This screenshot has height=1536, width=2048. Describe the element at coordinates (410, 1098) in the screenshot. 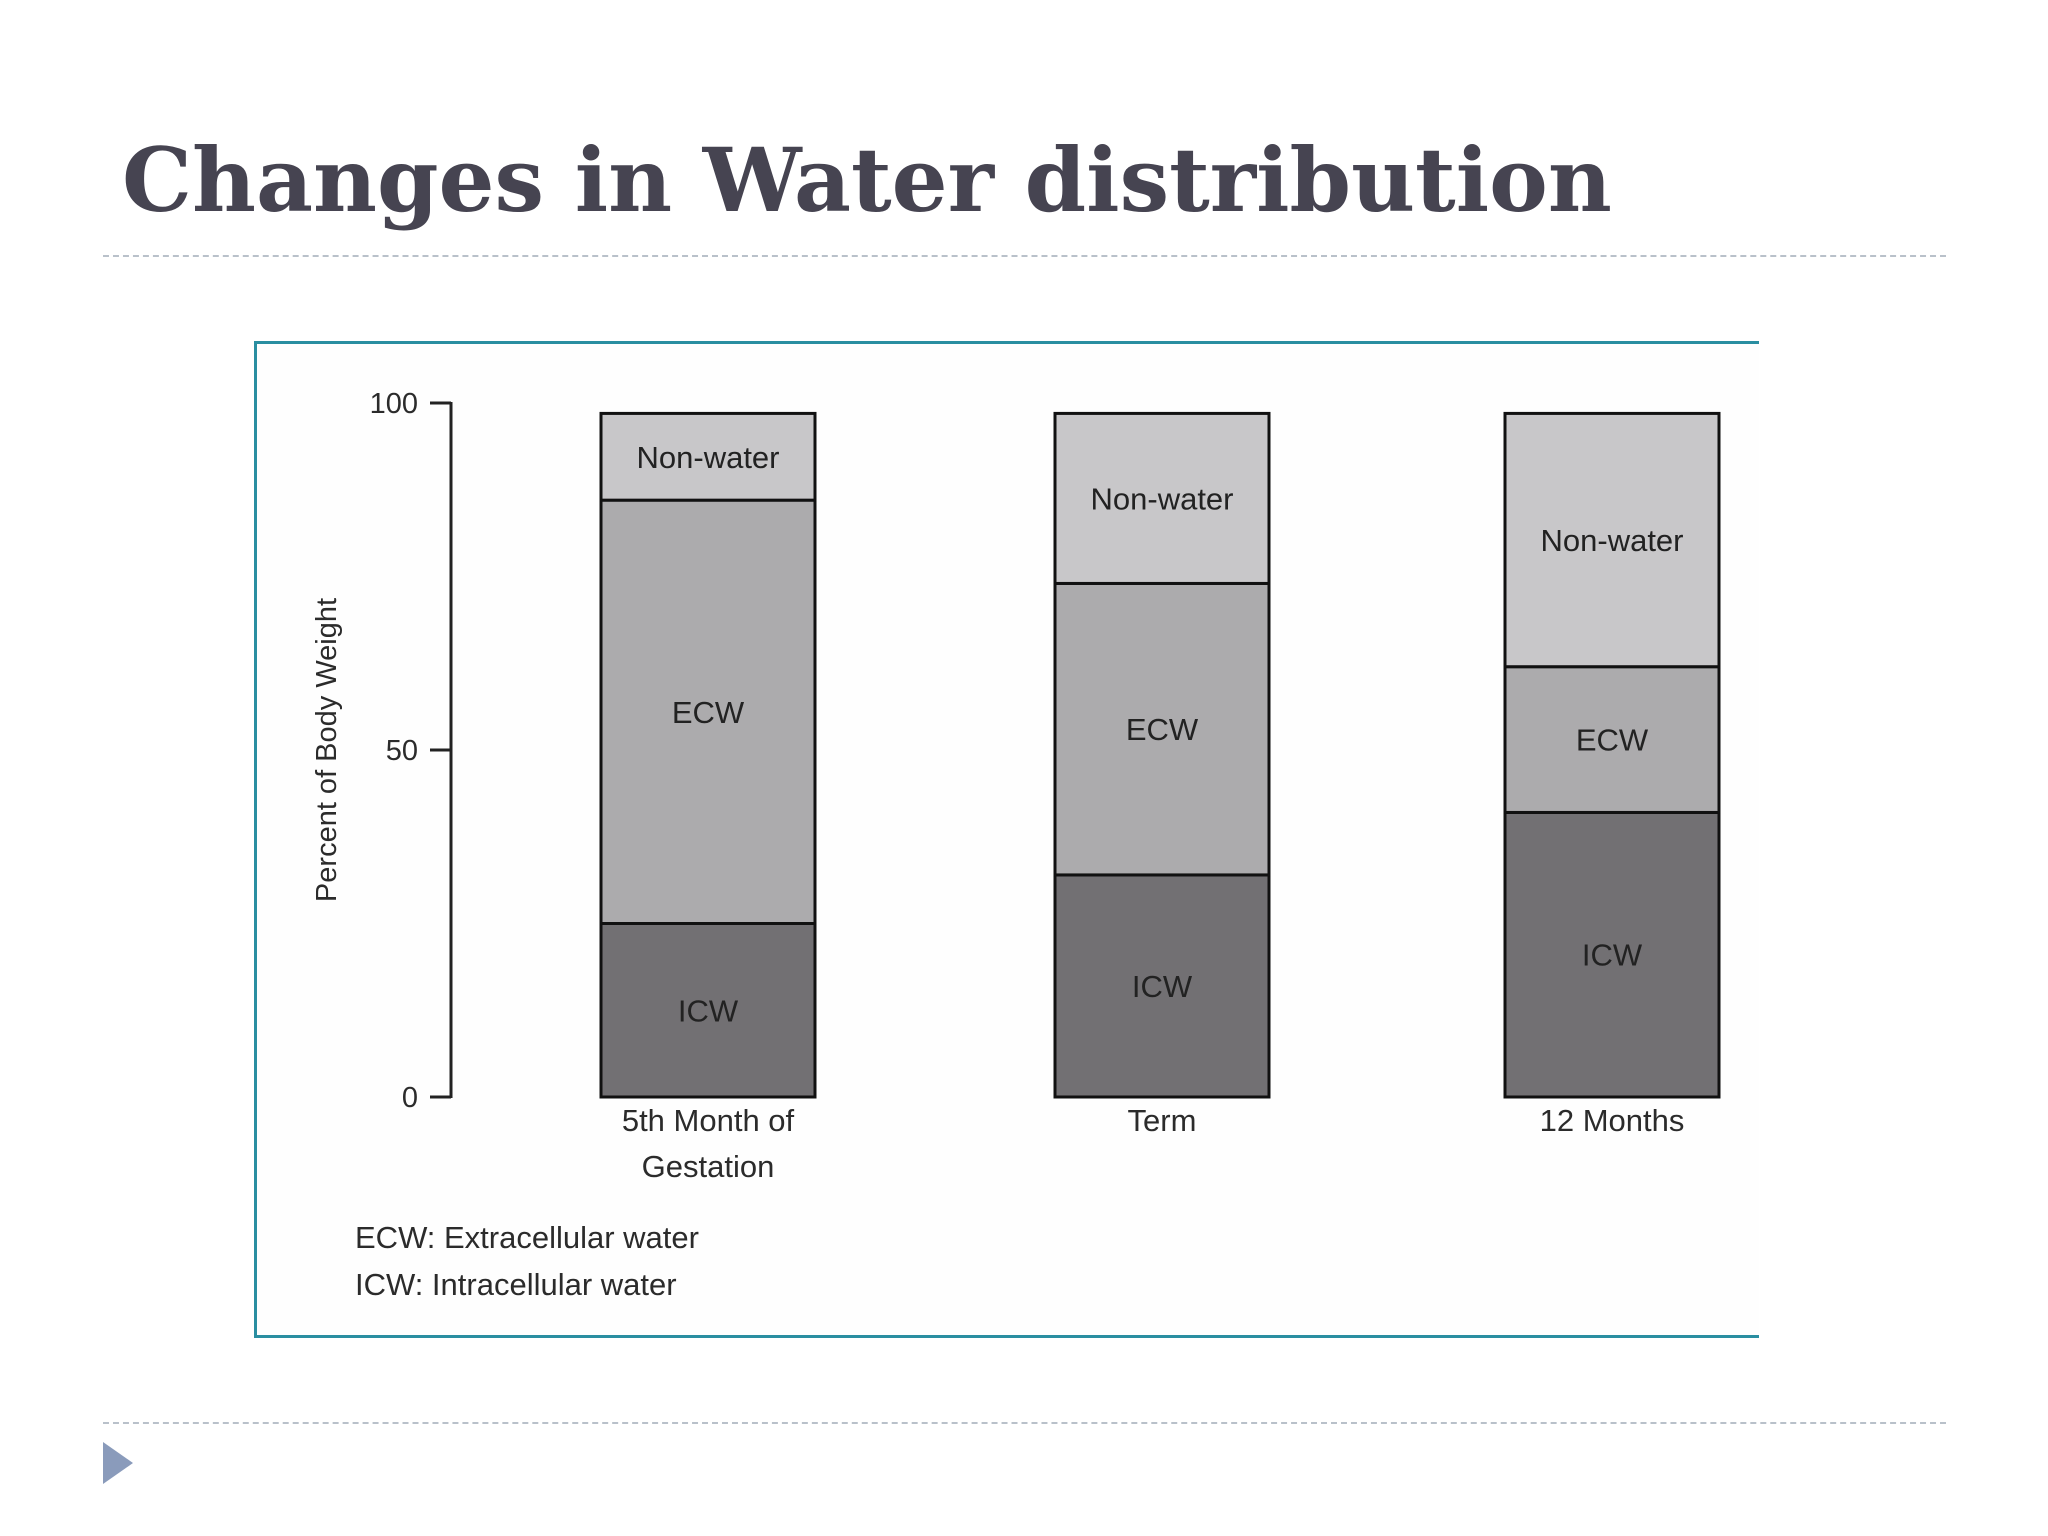

I see `y-tick-label: 0` at that location.